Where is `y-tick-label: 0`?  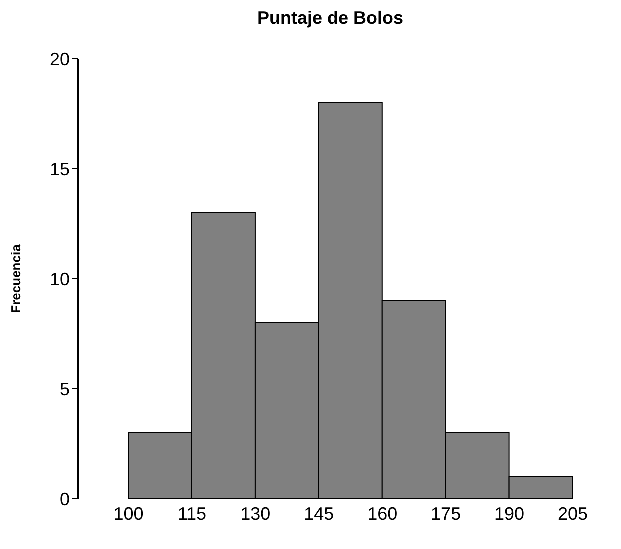
y-tick-label: 0 is located at coordinates (65, 499).